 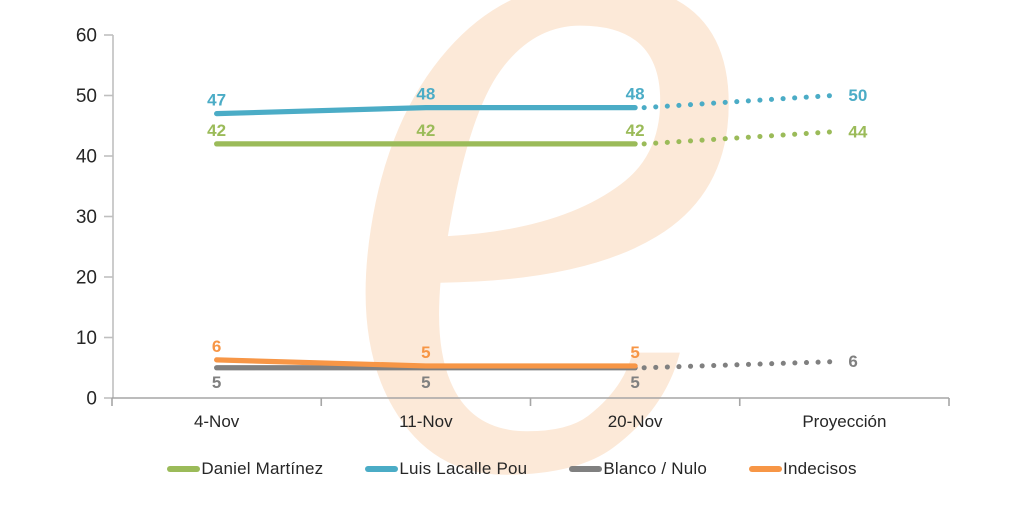 I want to click on y-tick-label: 30, so click(x=86, y=217).